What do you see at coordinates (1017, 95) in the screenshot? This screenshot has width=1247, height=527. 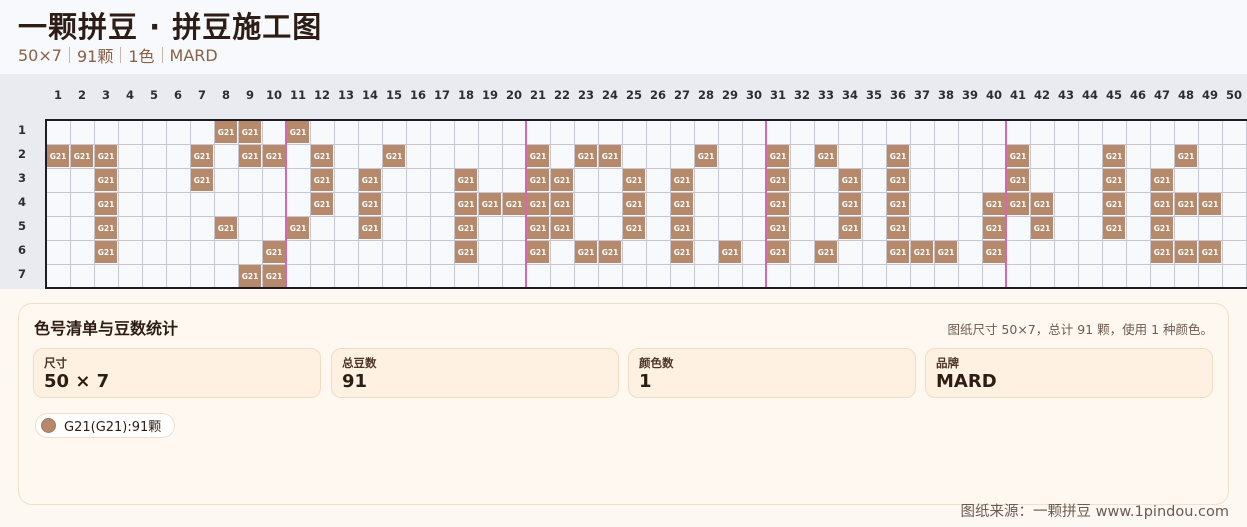 I see `column-label: 41` at bounding box center [1017, 95].